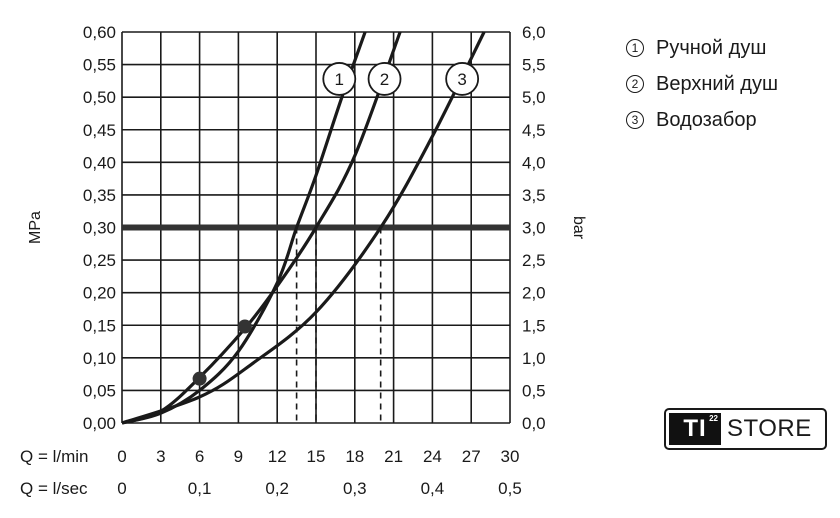 The width and height of the screenshot is (840, 518). Describe the element at coordinates (534, 32) in the screenshot. I see `y-tick-right: 6,0` at that location.